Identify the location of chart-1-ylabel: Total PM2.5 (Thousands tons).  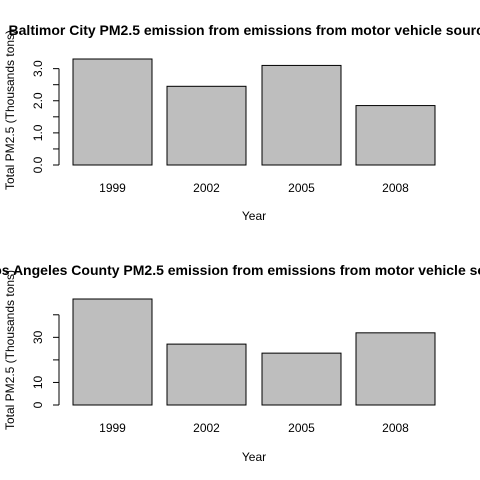
(10, 110).